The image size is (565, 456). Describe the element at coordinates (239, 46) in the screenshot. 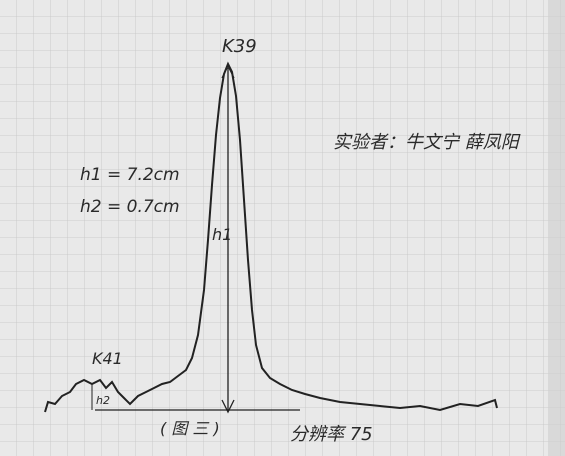

I see `peak-label: K39` at that location.